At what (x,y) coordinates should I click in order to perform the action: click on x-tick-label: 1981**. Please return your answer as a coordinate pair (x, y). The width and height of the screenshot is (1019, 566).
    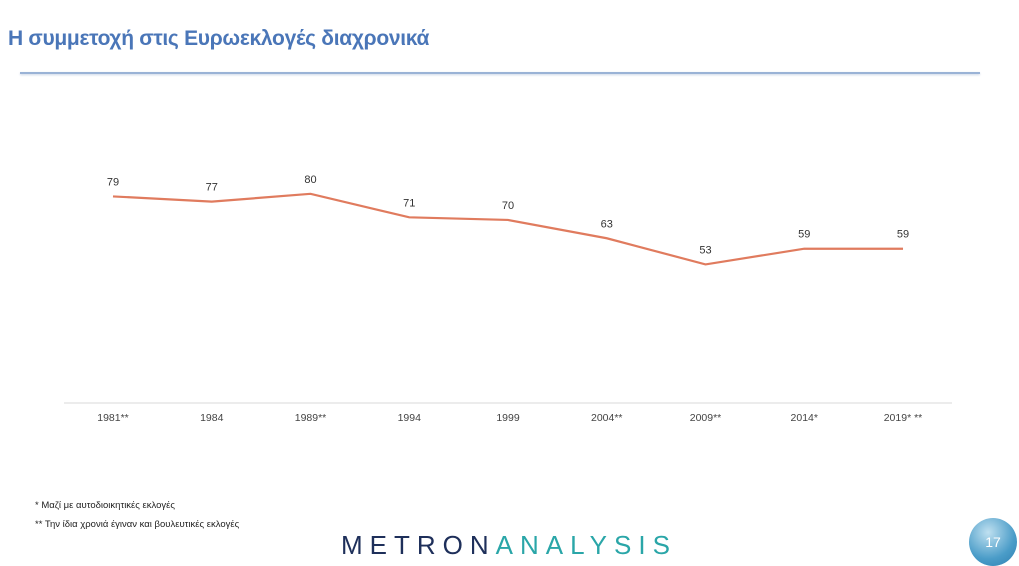
    Looking at the image, I should click on (113, 418).